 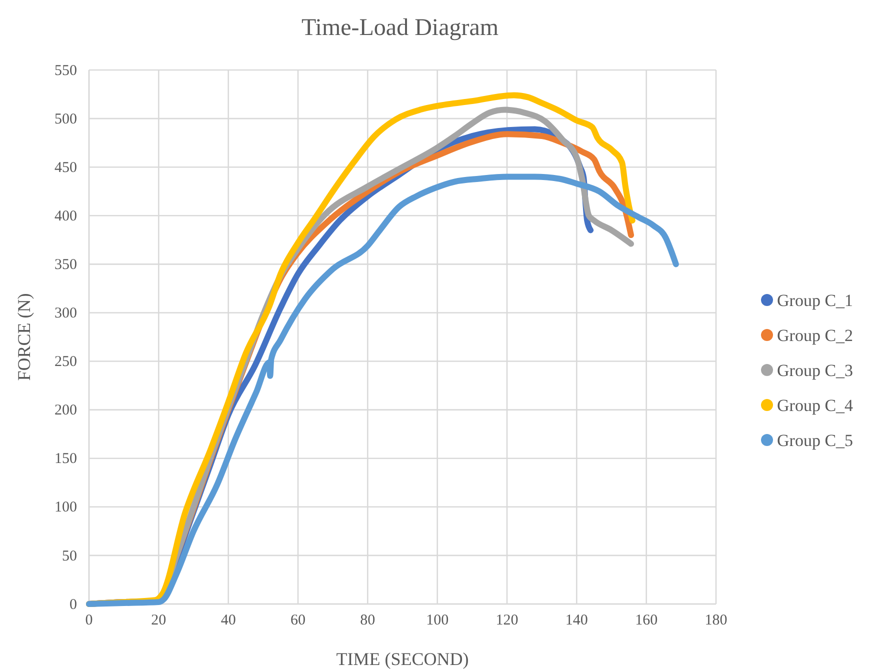 I want to click on x-tick-label: 80, so click(x=368, y=620).